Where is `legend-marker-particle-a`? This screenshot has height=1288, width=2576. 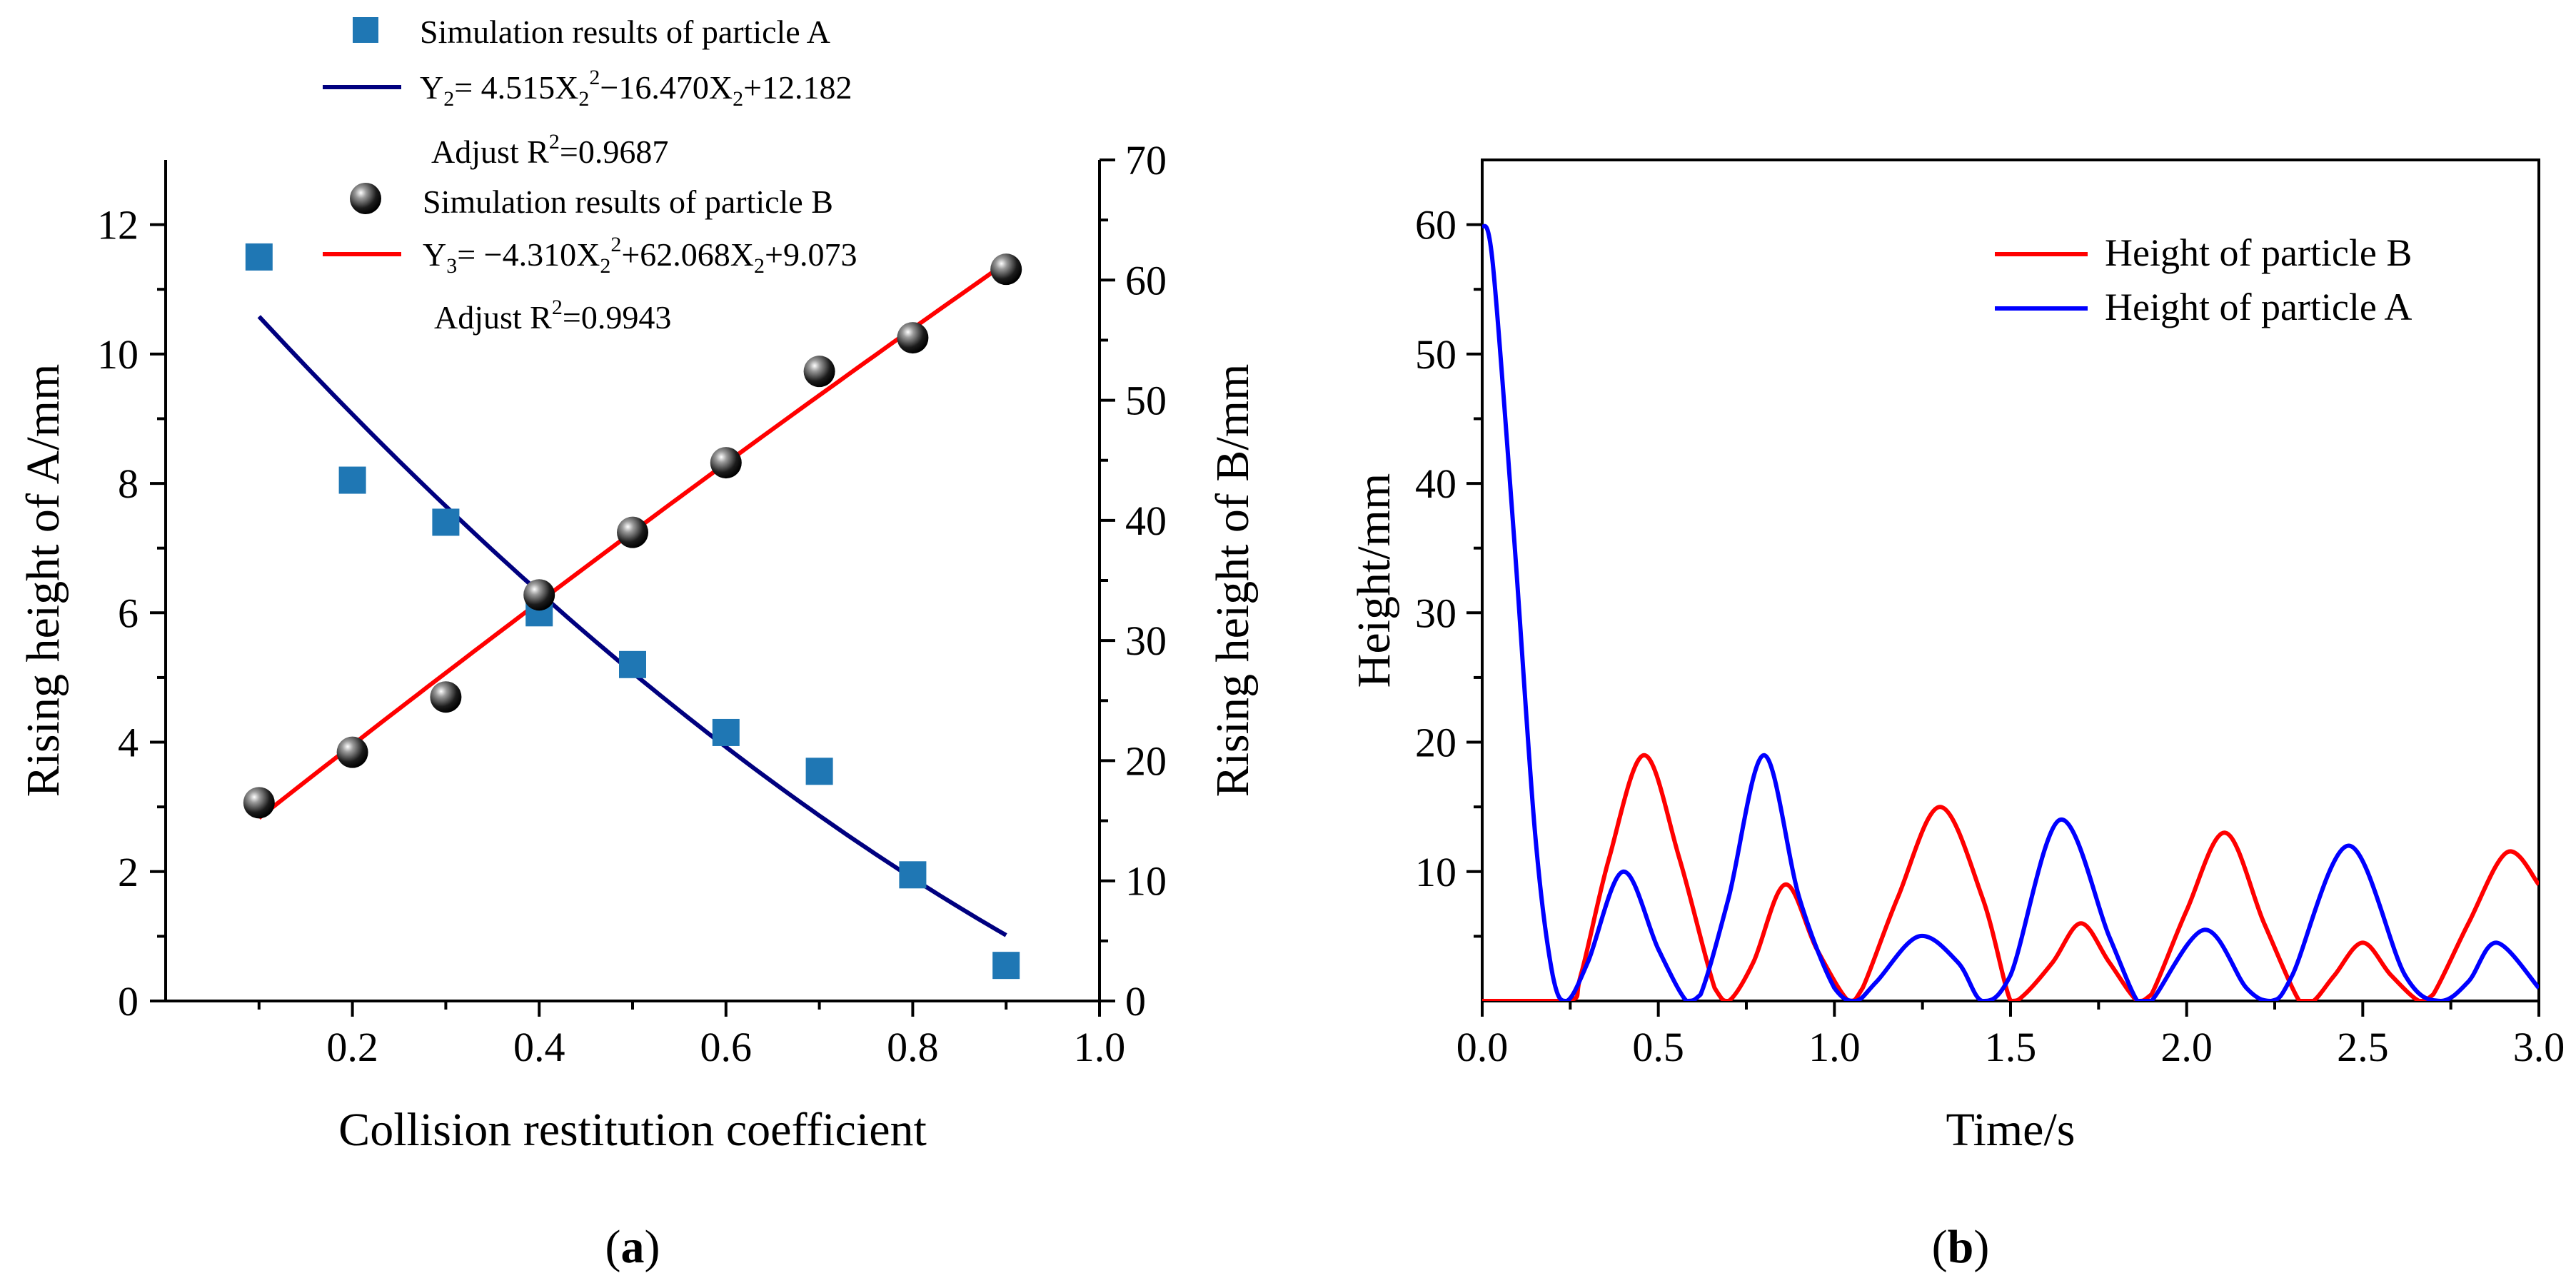 legend-marker-particle-a is located at coordinates (365, 30).